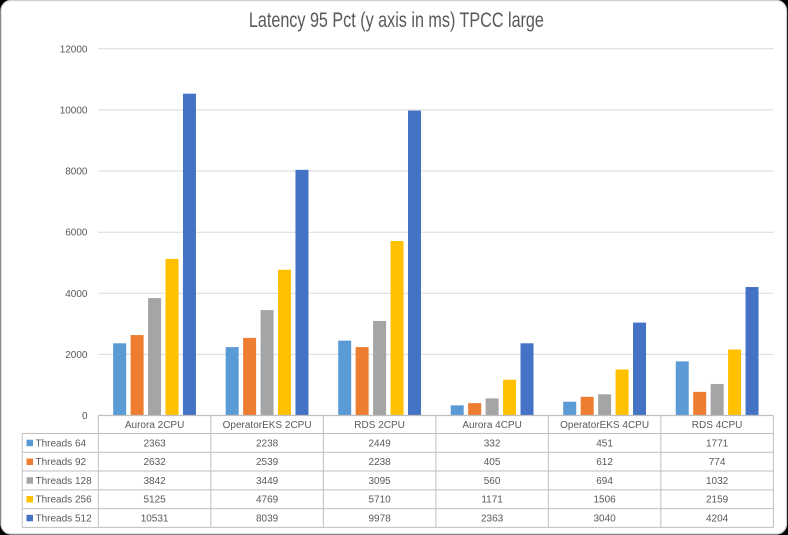  Describe the element at coordinates (717, 462) in the screenshot. I see `svg-text: 774` at that location.